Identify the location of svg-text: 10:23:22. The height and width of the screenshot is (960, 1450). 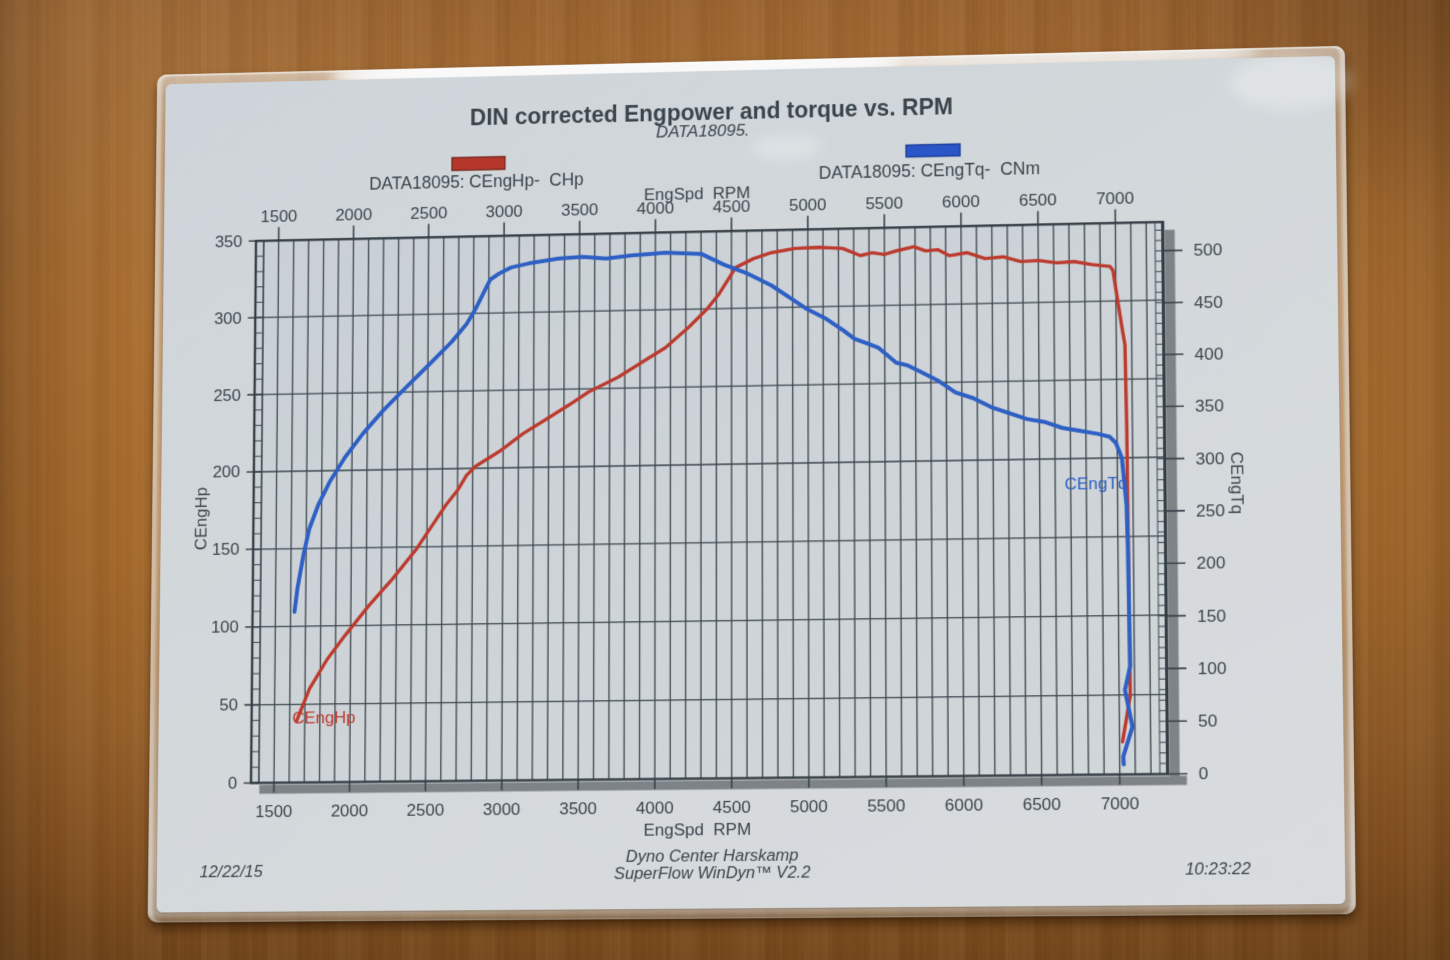
(1218, 869).